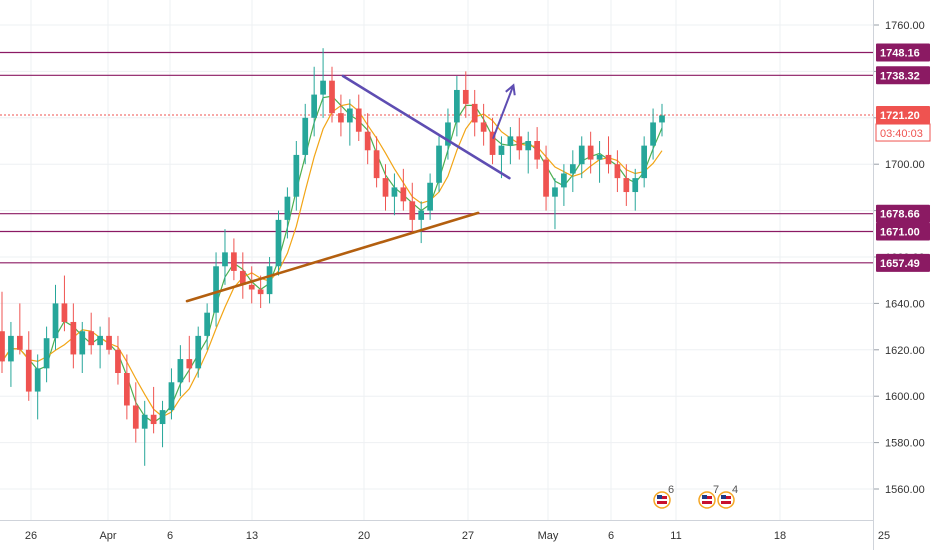 The height and width of the screenshot is (550, 932). I want to click on countdown-label: 03:40:03, so click(901, 134).